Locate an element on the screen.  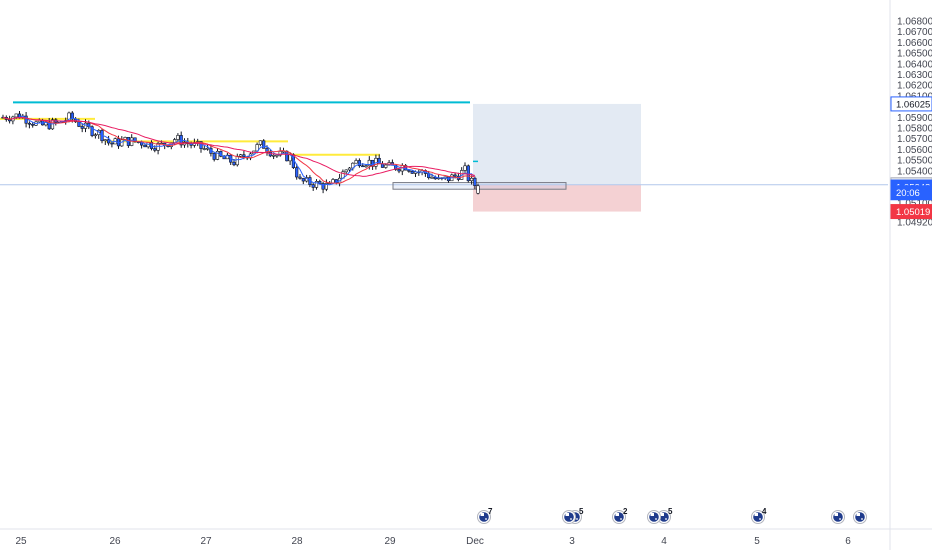
event-count-label: 4 is located at coordinates (764, 511).